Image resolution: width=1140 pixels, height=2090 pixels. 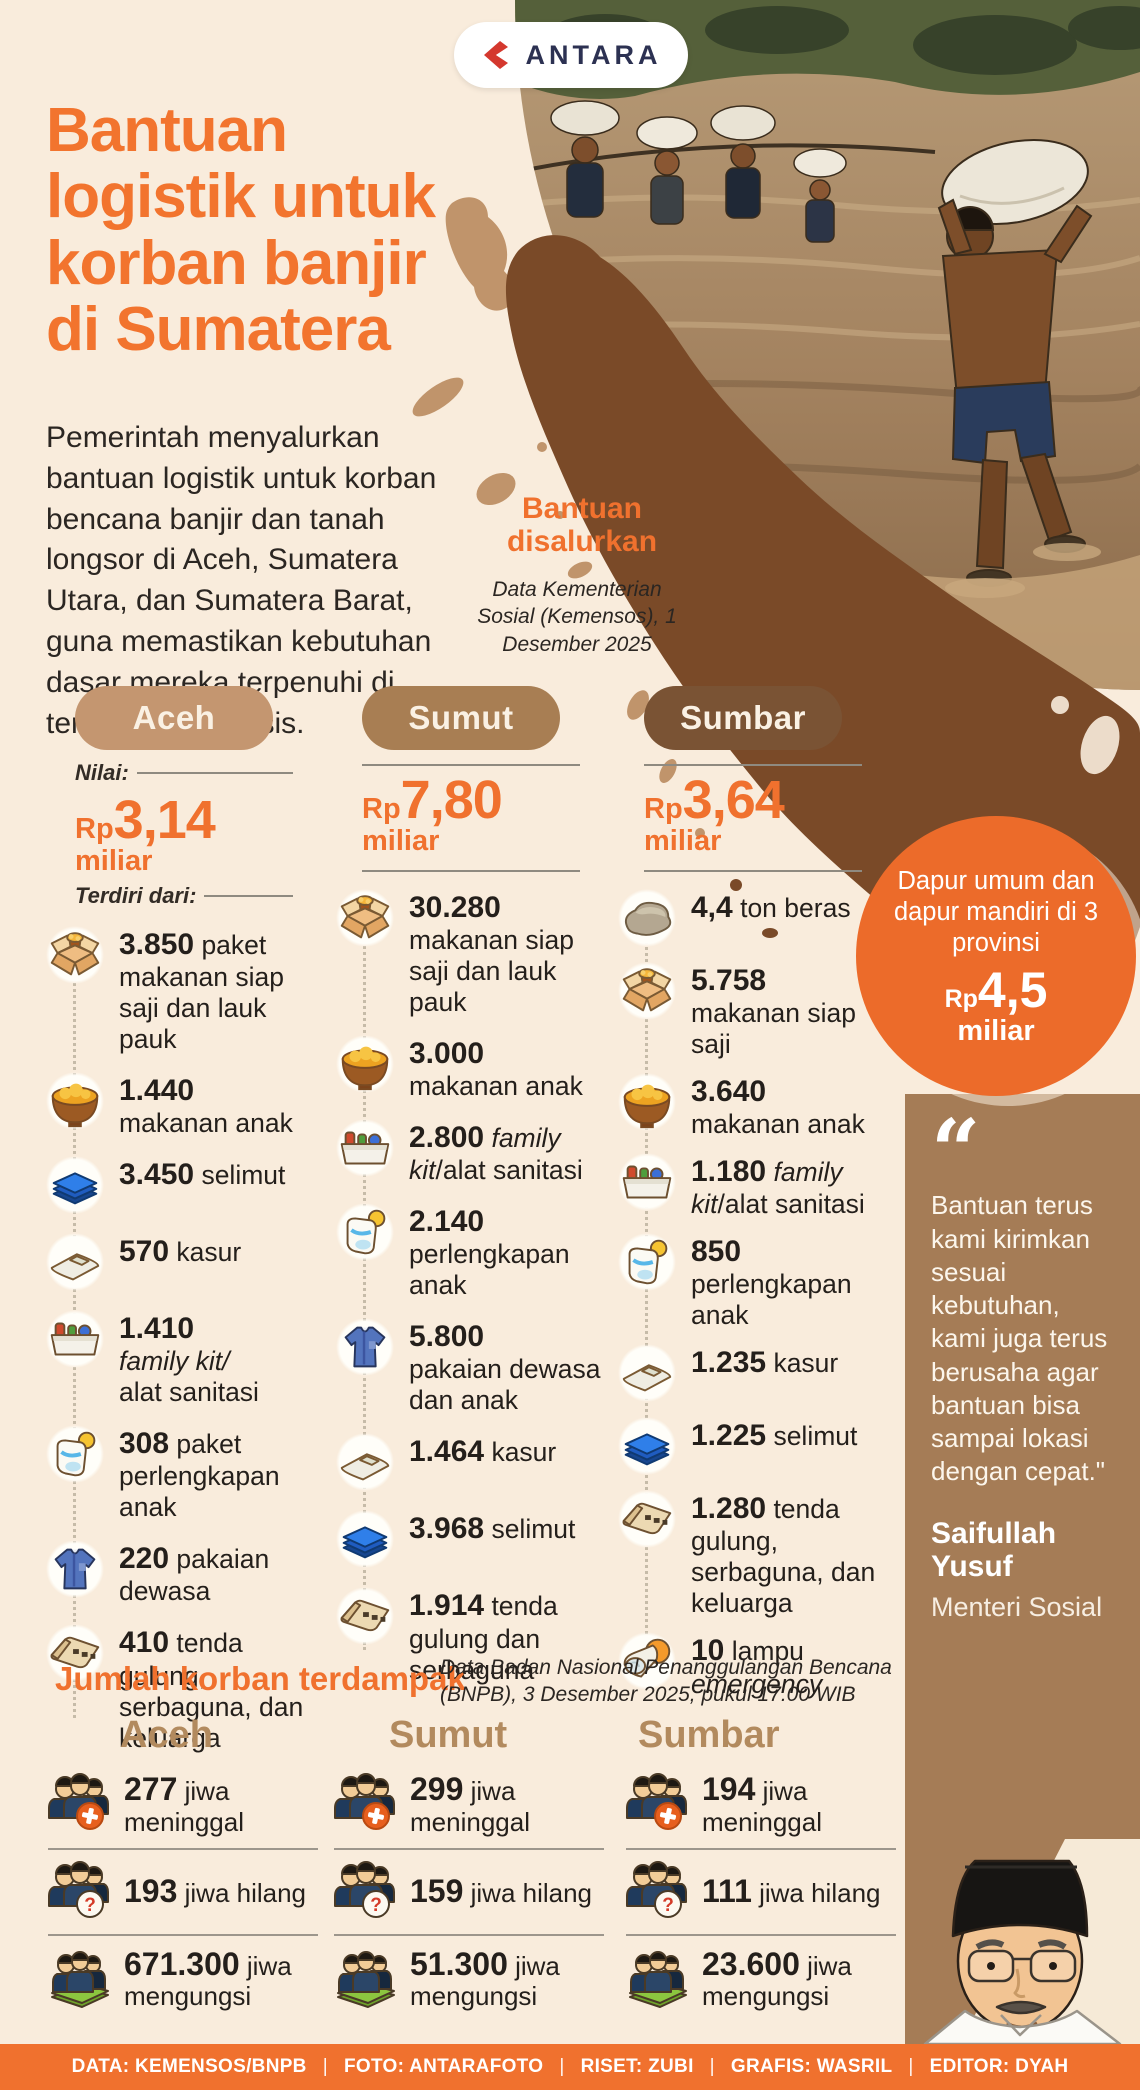 I want to click on aid-item-label: 4,4 ton beras, so click(x=771, y=907).